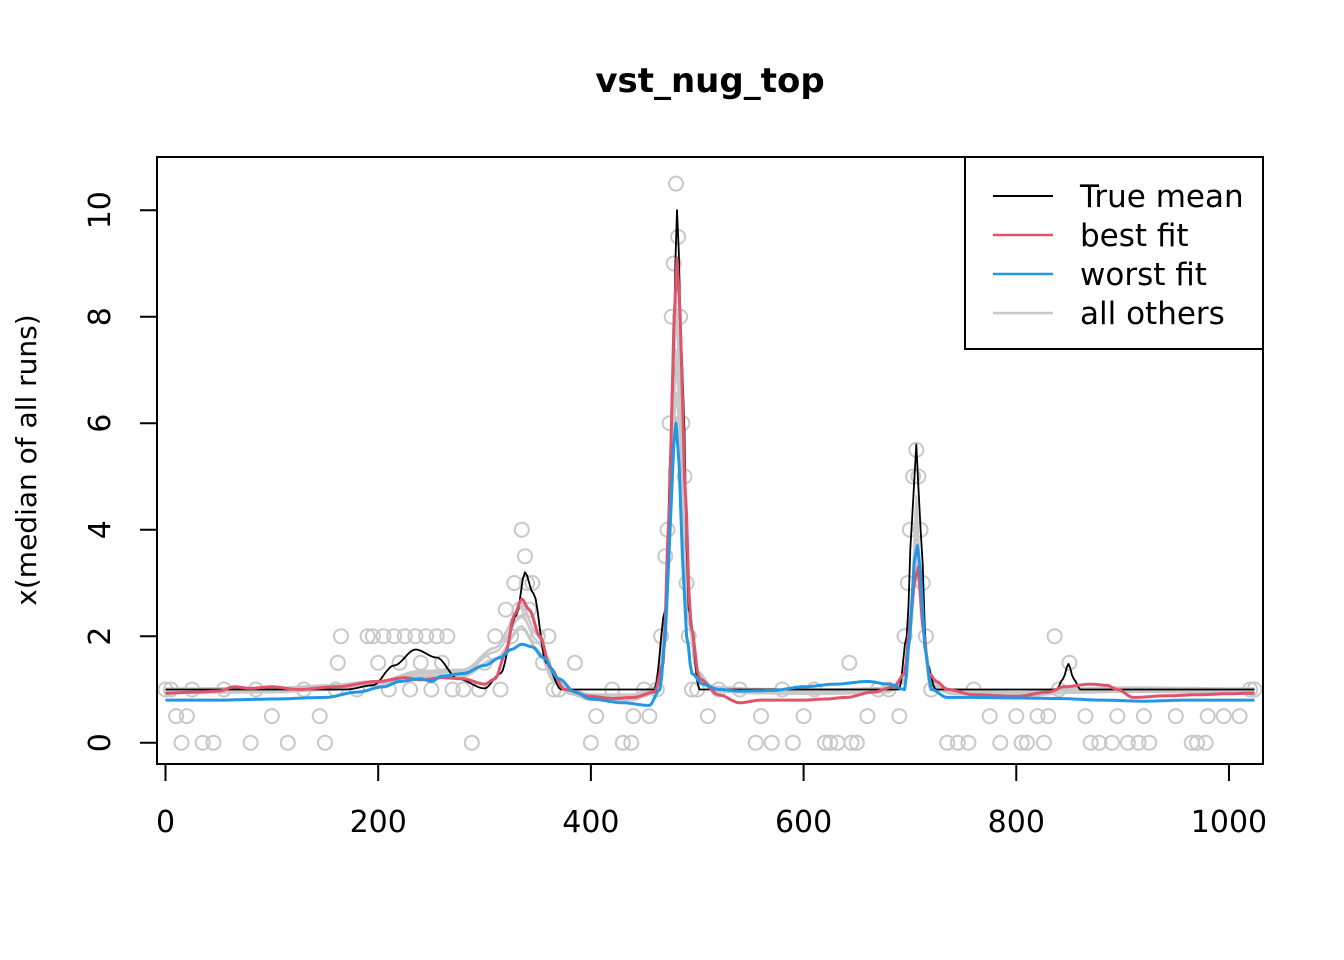 This screenshot has width=1344, height=960. What do you see at coordinates (100, 742) in the screenshot?
I see `y-tick-label: 0` at bounding box center [100, 742].